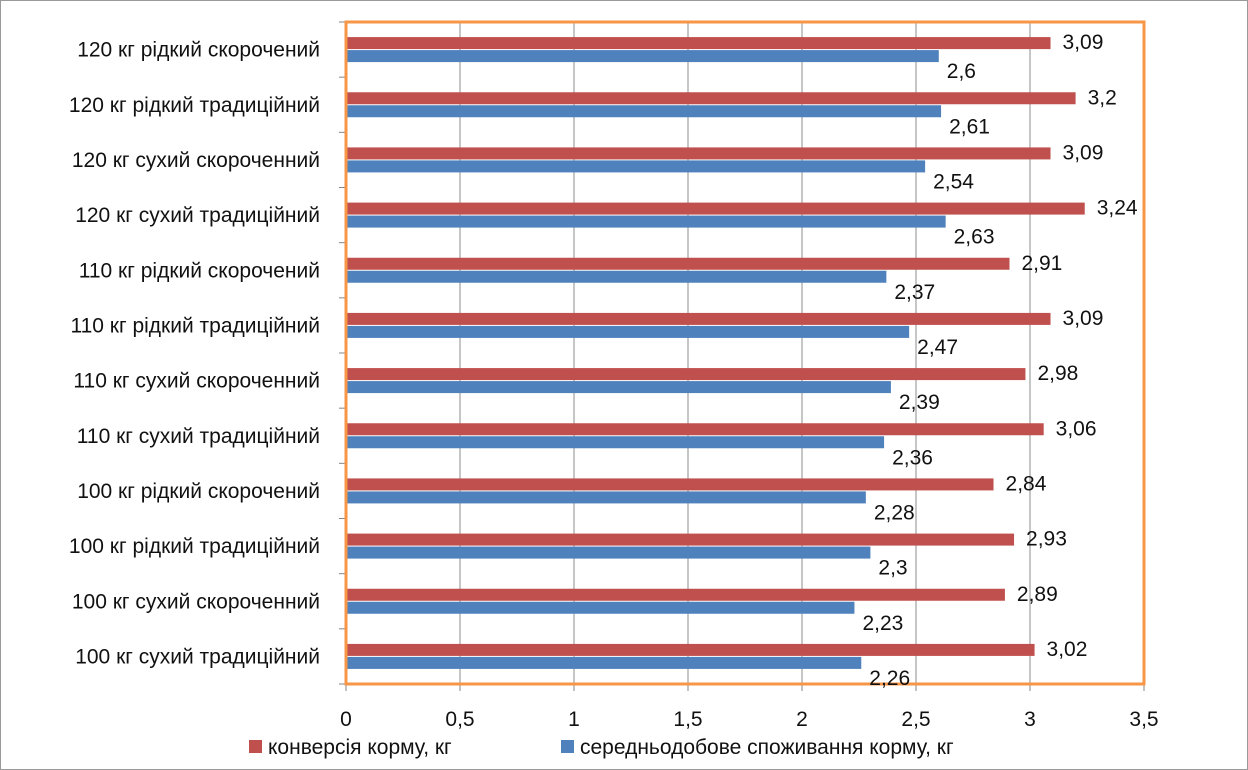  Describe the element at coordinates (912, 457) in the screenshot. I see `data-label-daily-feed-intake: 2,36` at that location.